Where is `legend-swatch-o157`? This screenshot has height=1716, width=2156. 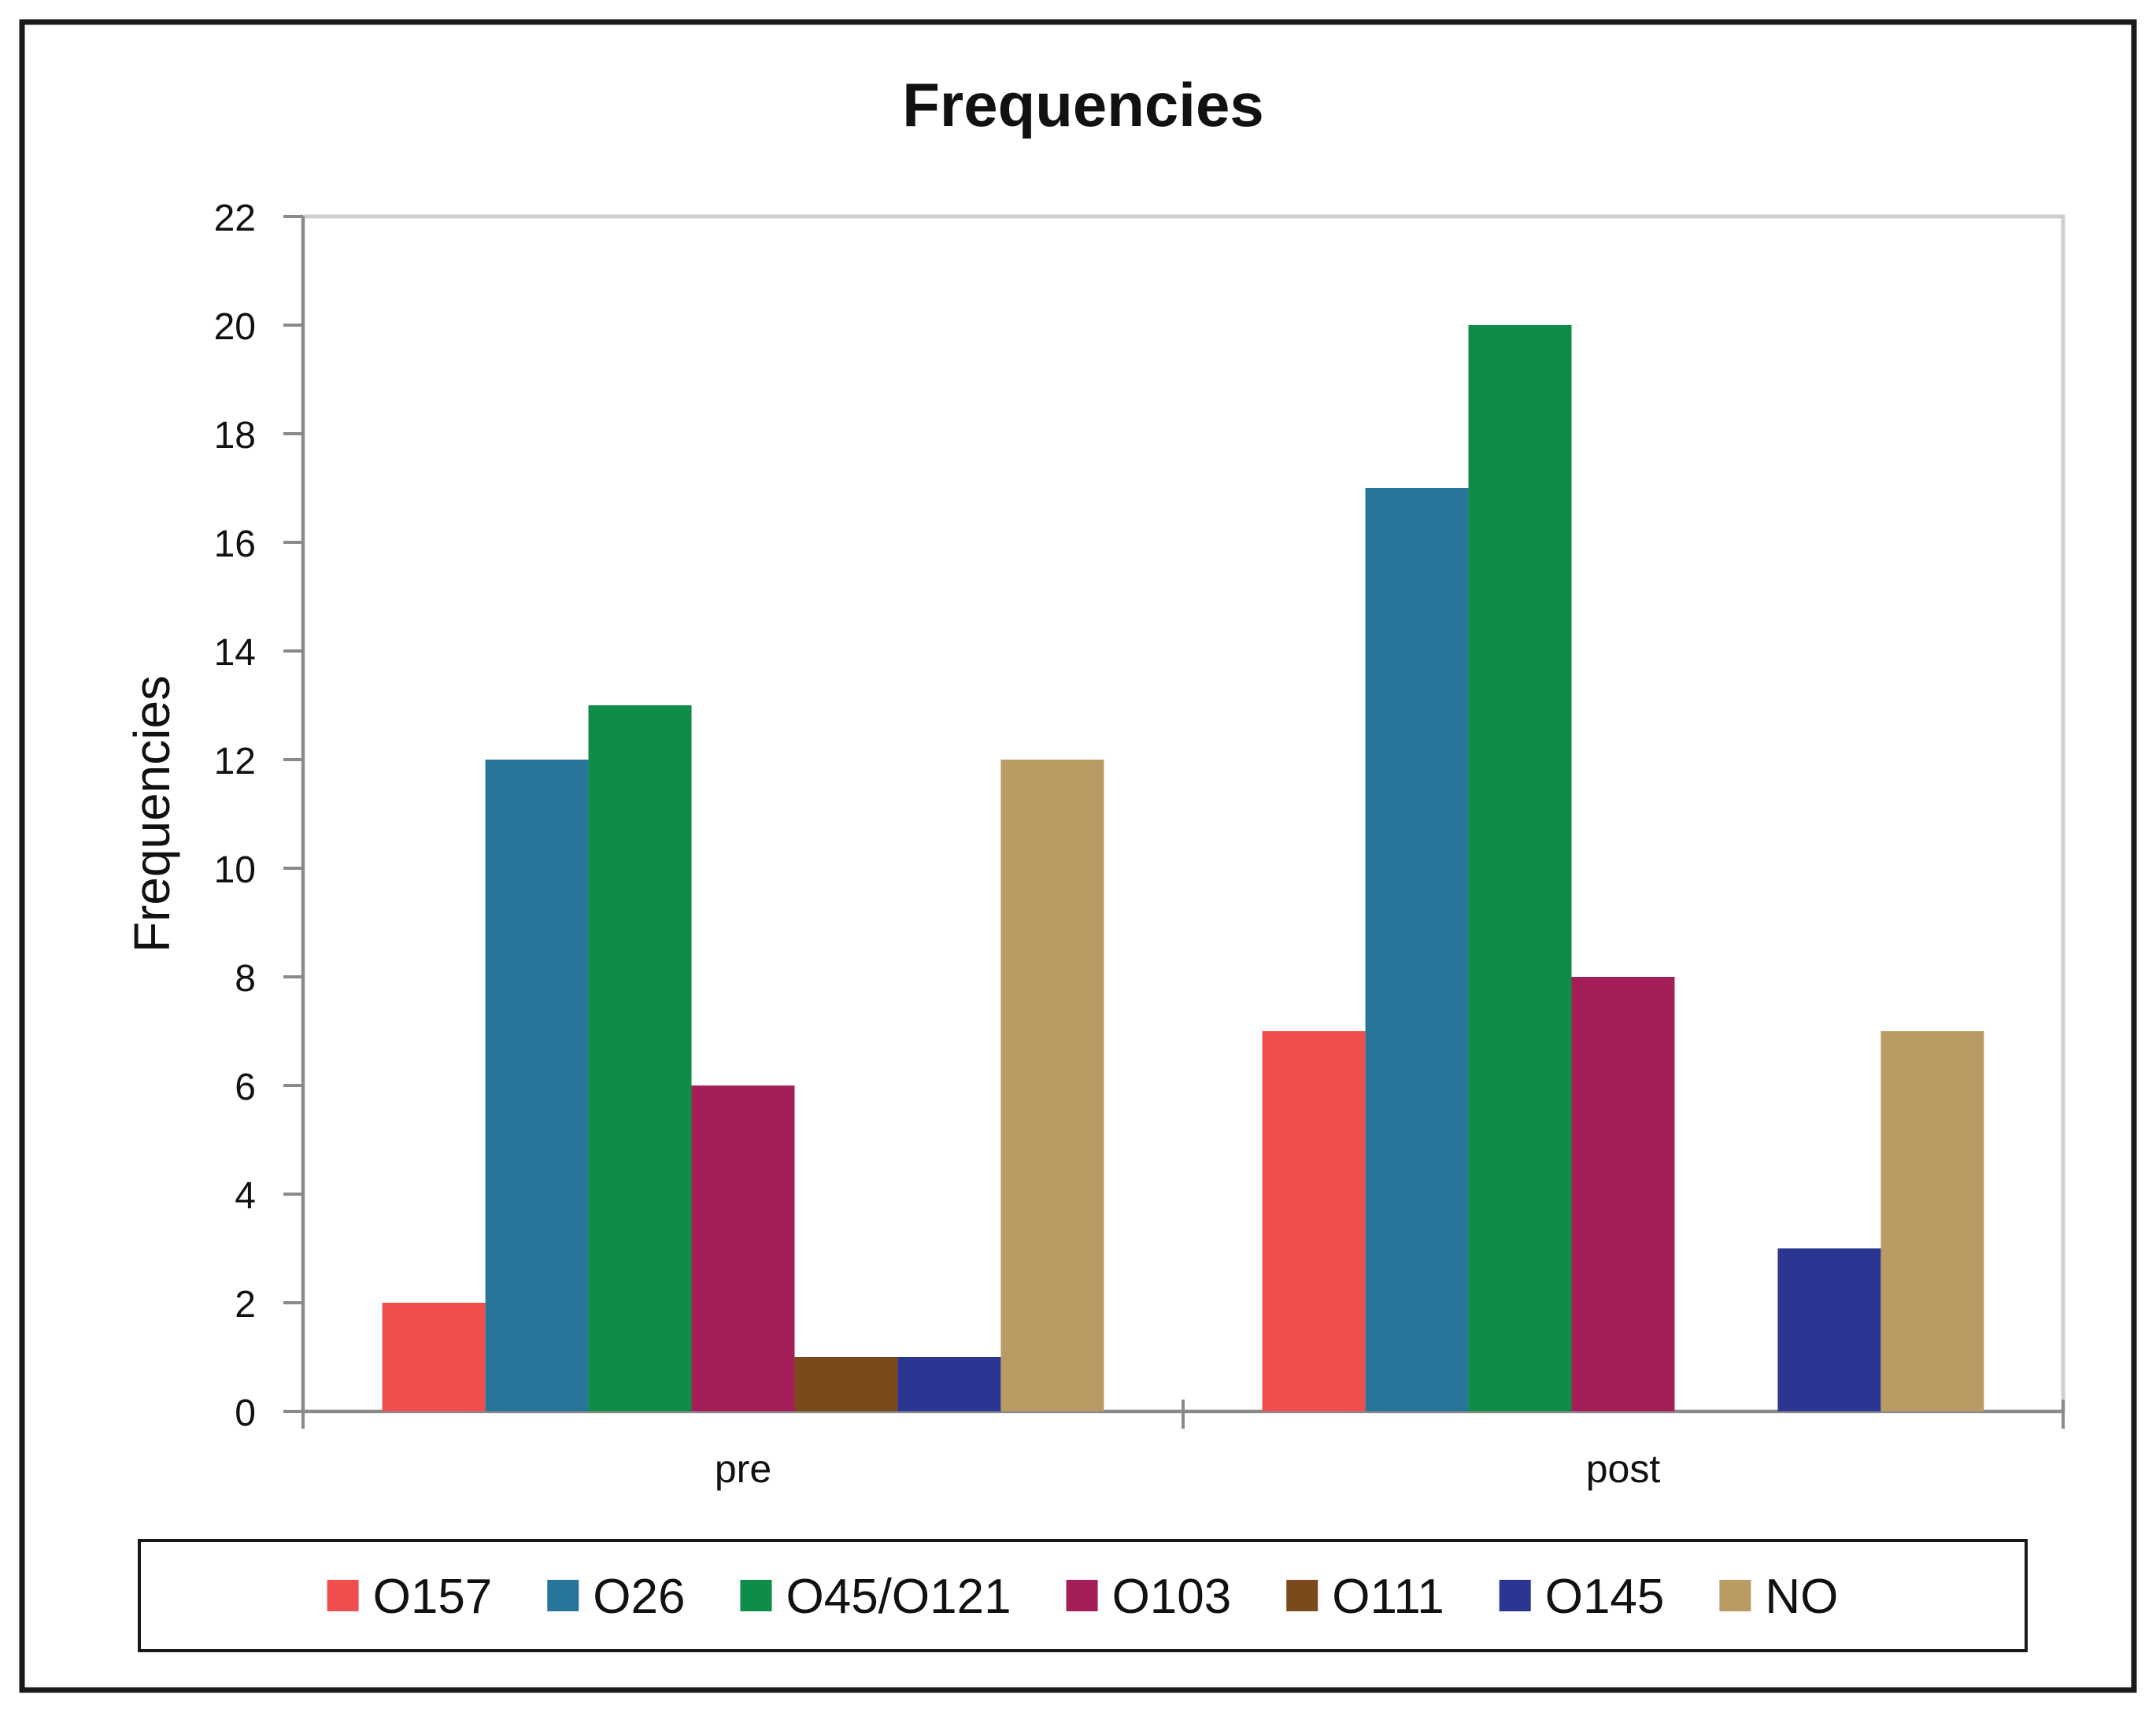 legend-swatch-o157 is located at coordinates (343, 1595).